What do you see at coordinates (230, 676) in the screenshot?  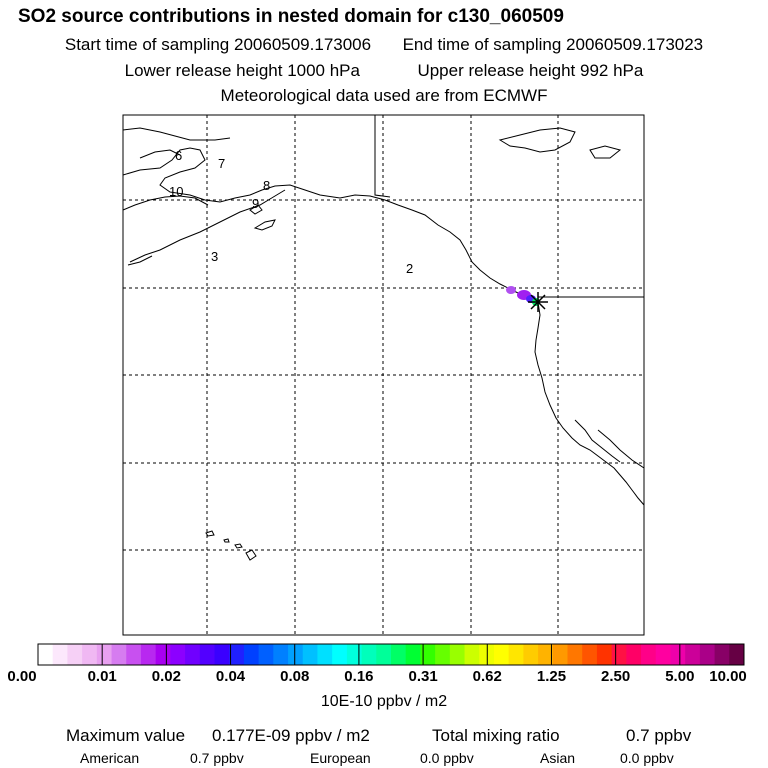 I see `colorbar-tick-label: 0.04` at bounding box center [230, 676].